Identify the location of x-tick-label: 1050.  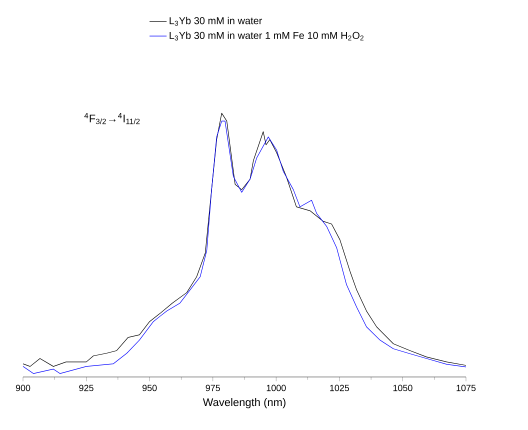
(402, 388).